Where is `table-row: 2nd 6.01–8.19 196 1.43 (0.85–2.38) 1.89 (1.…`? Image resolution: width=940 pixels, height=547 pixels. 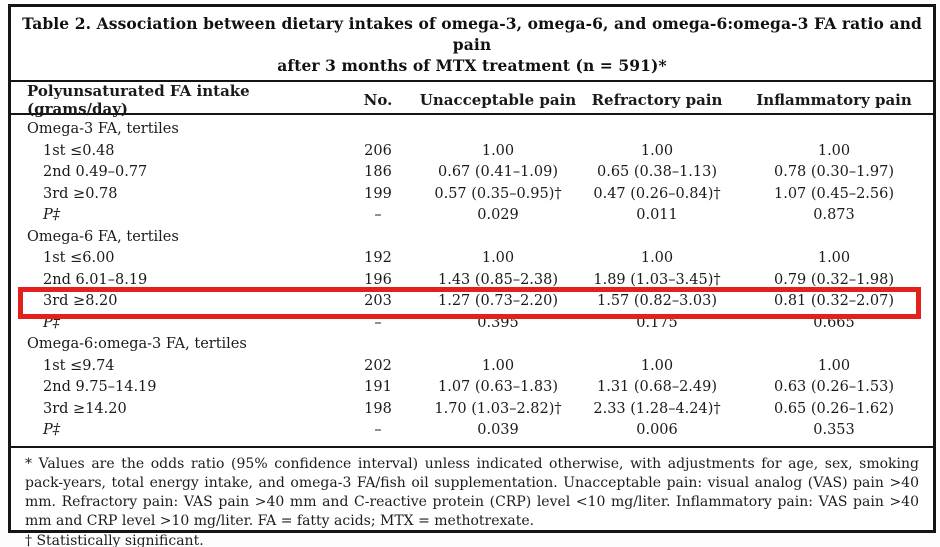
table-row: 2nd 6.01–8.19 196 1.43 (0.85–2.38) 1.89 (1.… is located at coordinates (472, 281).